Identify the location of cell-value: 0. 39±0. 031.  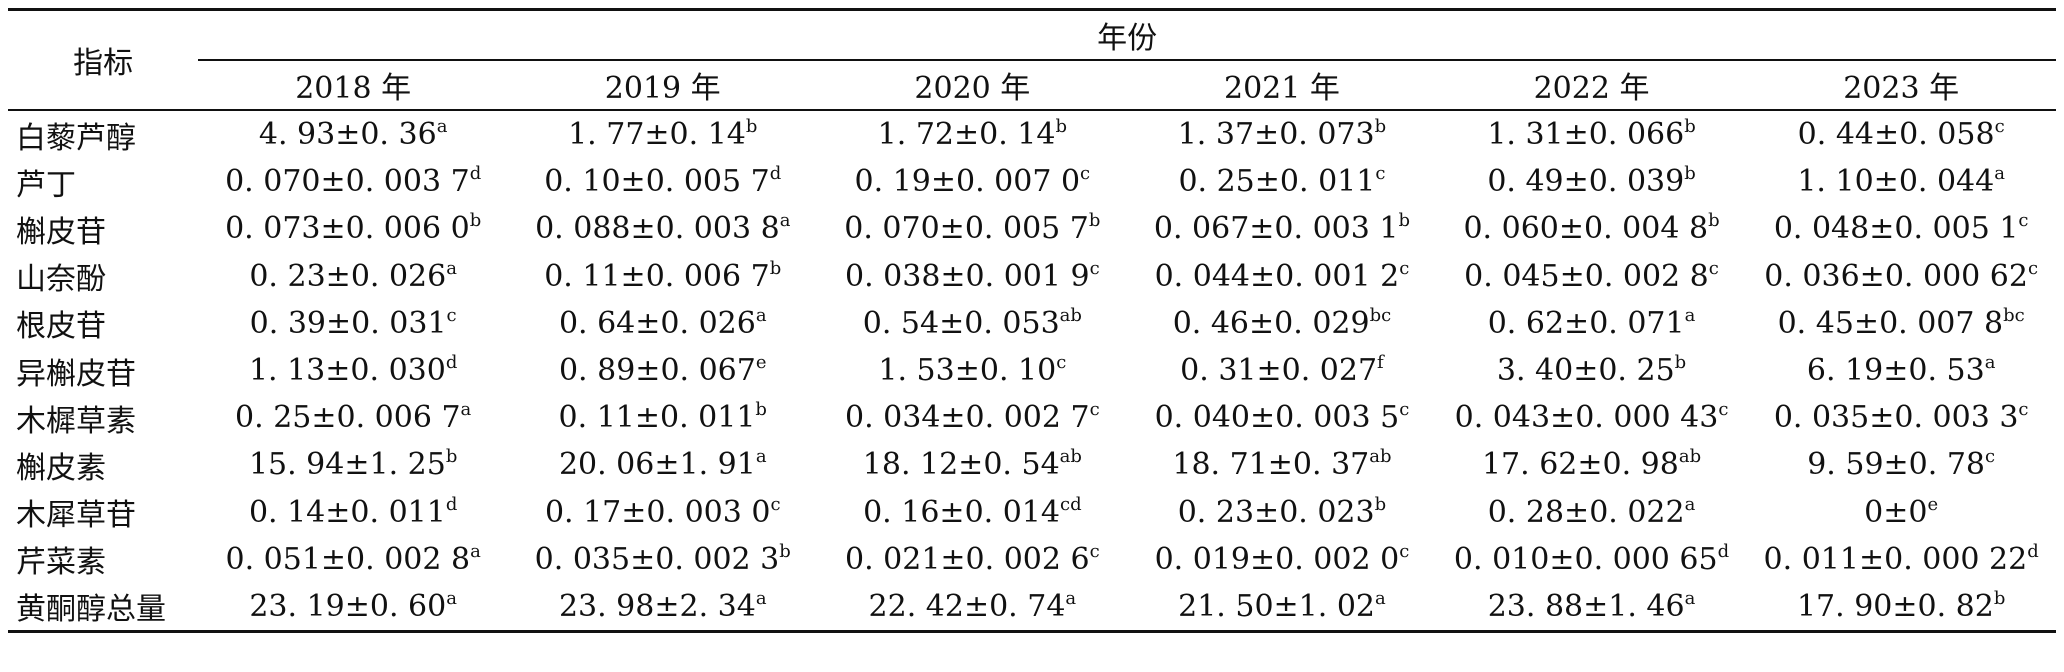
(348, 323).